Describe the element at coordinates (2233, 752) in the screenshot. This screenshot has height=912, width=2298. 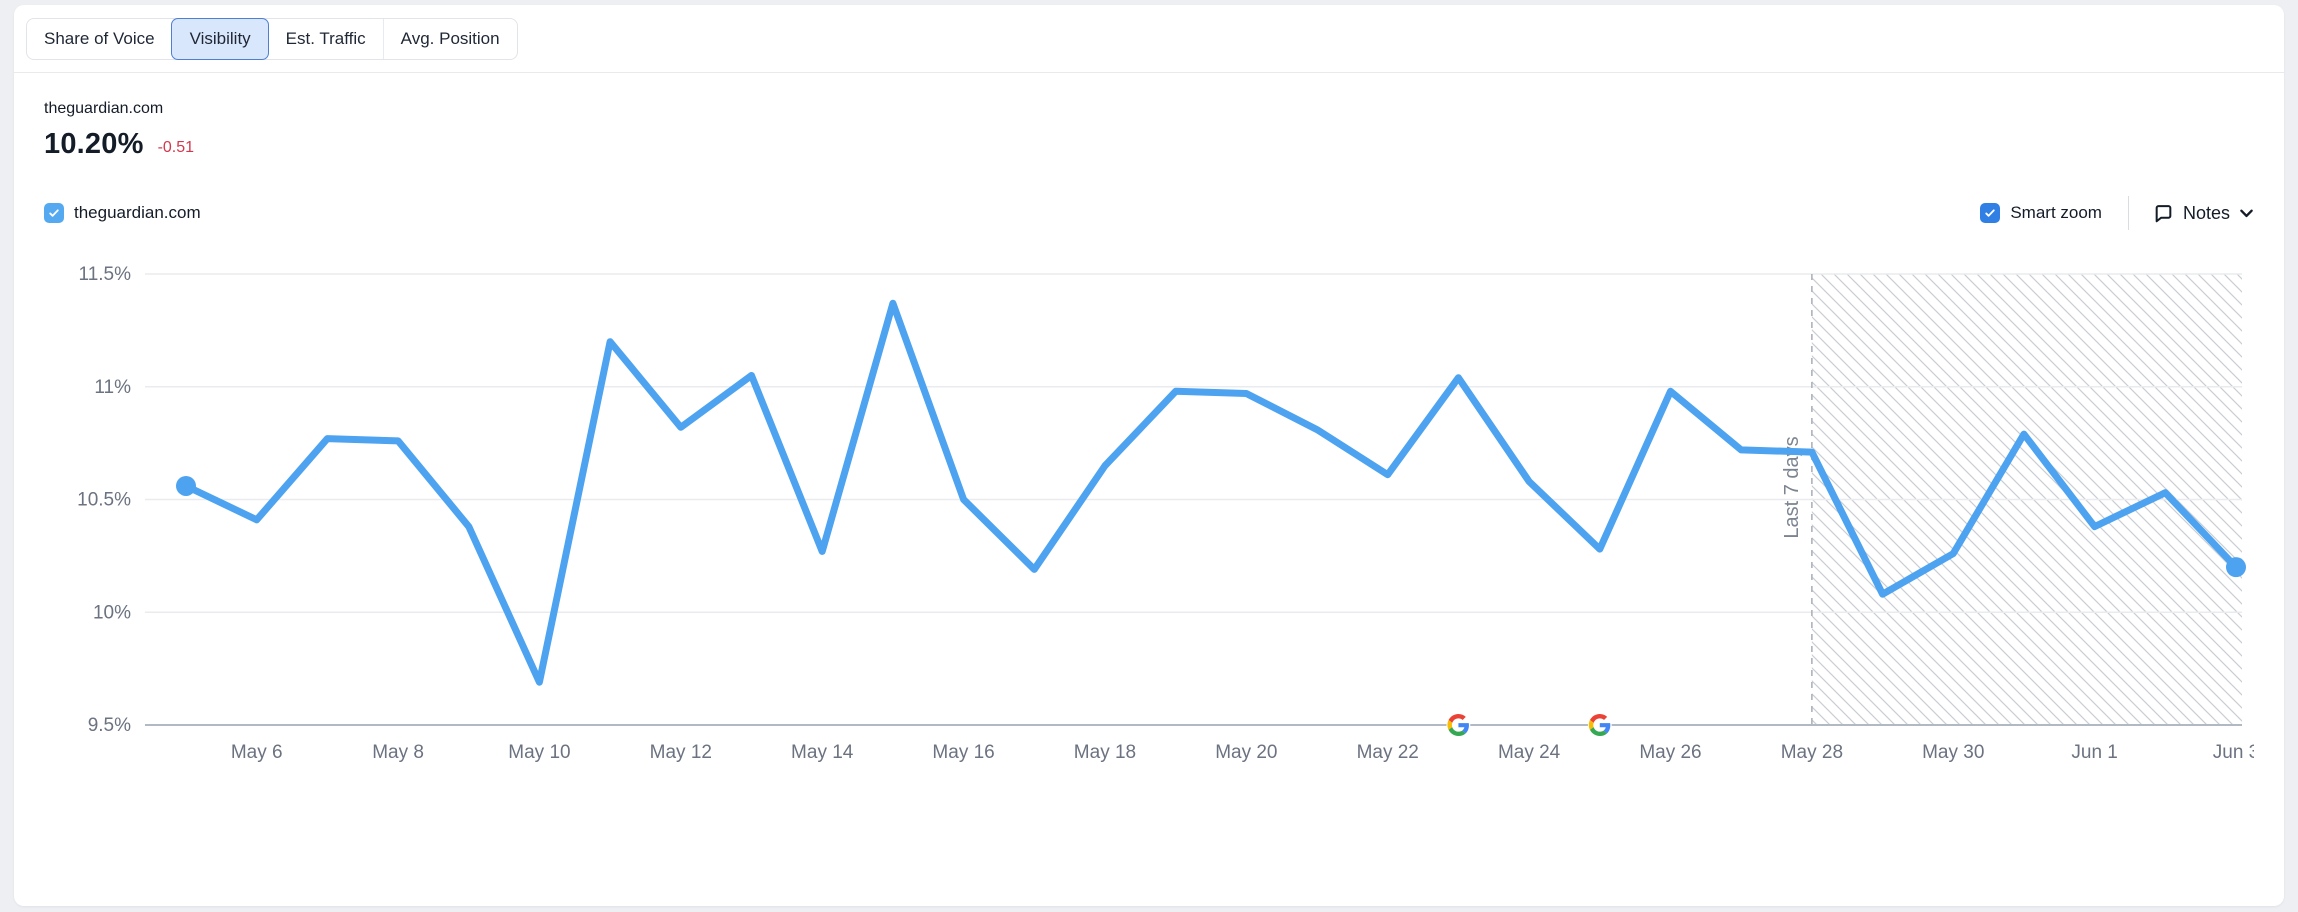
I see `x-axis-label: Jun 3` at that location.